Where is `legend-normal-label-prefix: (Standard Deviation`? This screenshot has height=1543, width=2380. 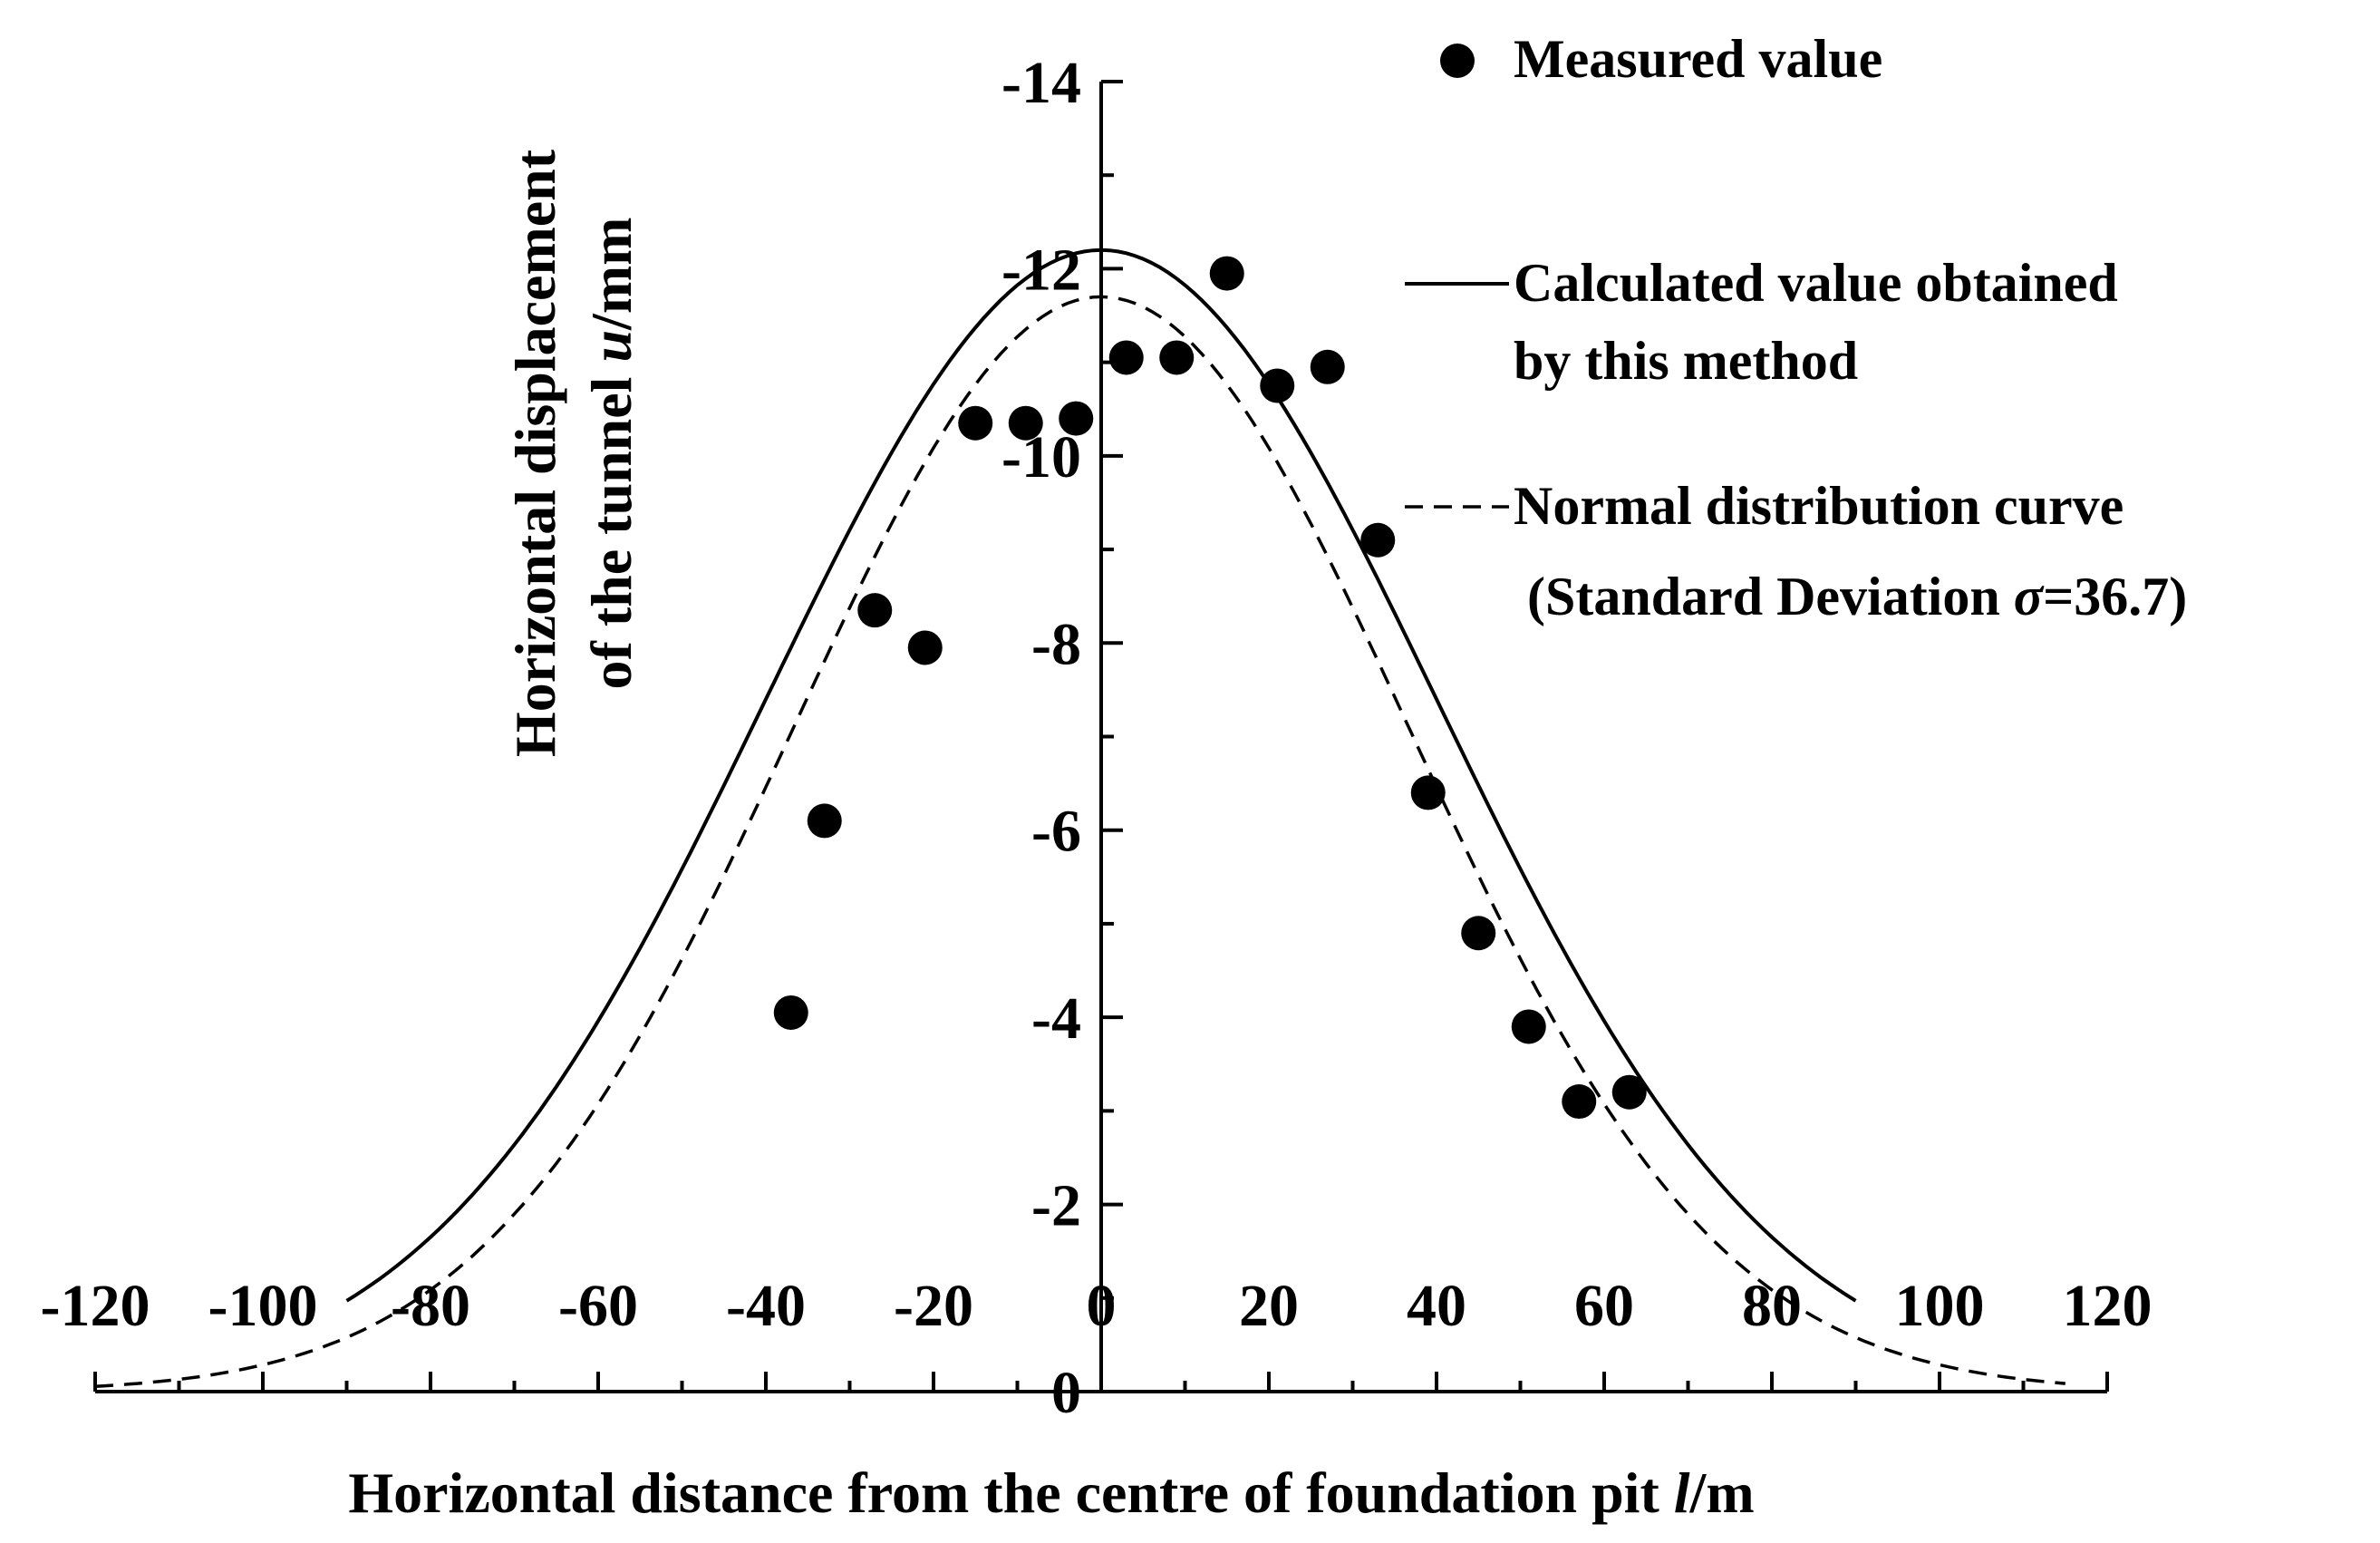
legend-normal-label-prefix: (Standard Deviation is located at coordinates (1764, 596).